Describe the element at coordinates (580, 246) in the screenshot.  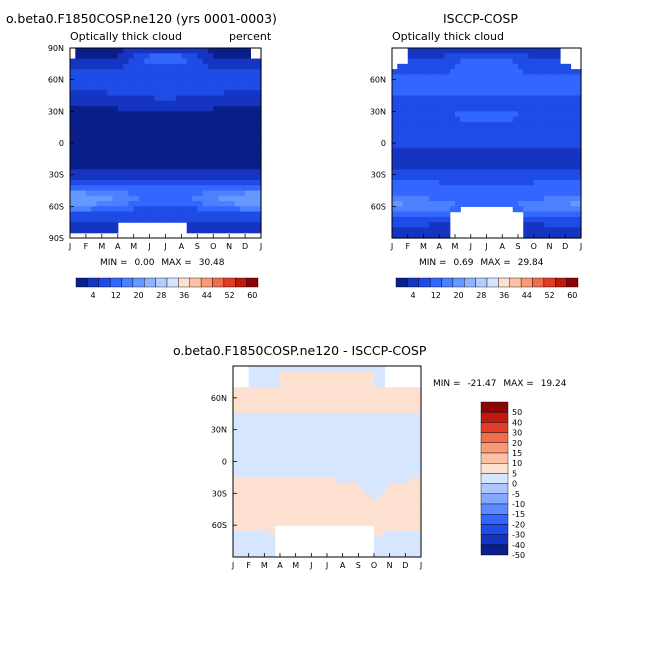
I see `panel2-xtick-label: J` at that location.